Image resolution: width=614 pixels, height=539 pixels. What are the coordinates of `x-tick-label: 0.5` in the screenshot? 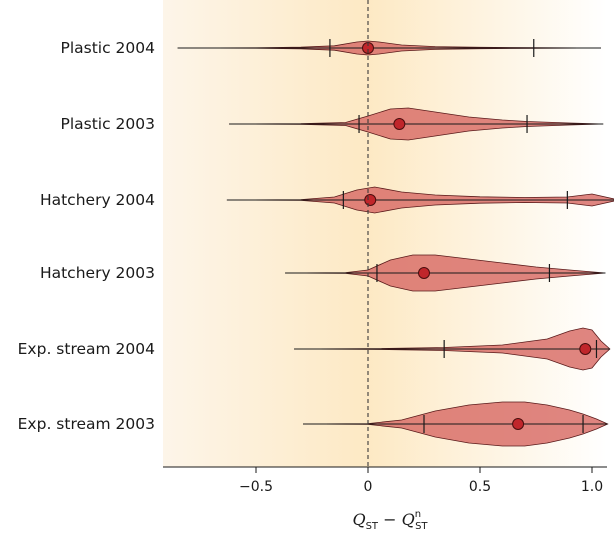 It's located at (480, 487).